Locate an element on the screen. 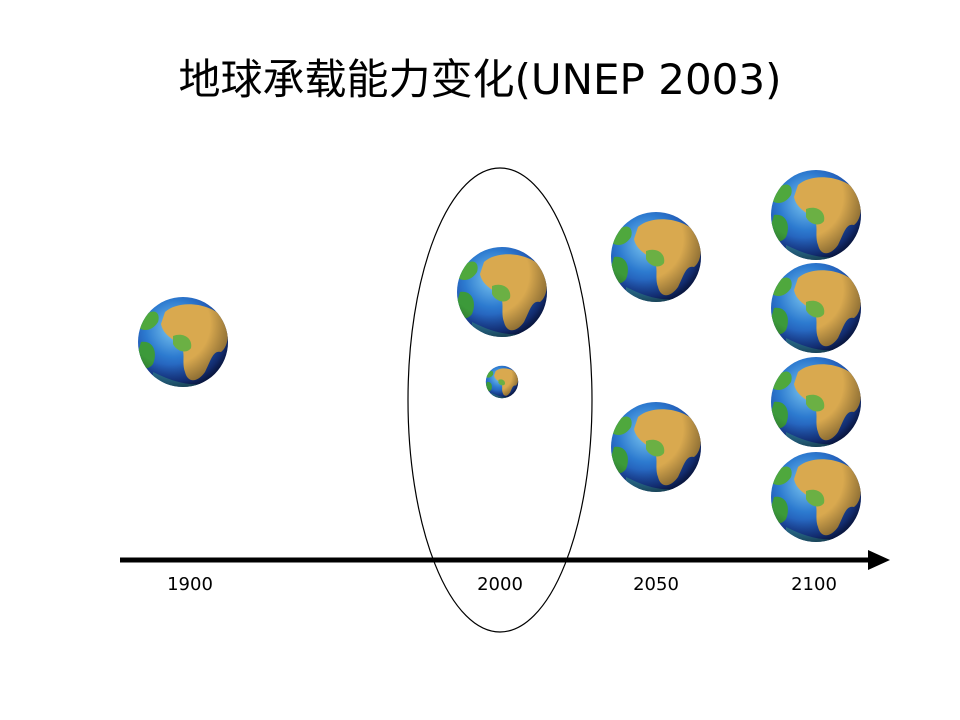 The image size is (960, 720). earth-small is located at coordinates (501, 383).